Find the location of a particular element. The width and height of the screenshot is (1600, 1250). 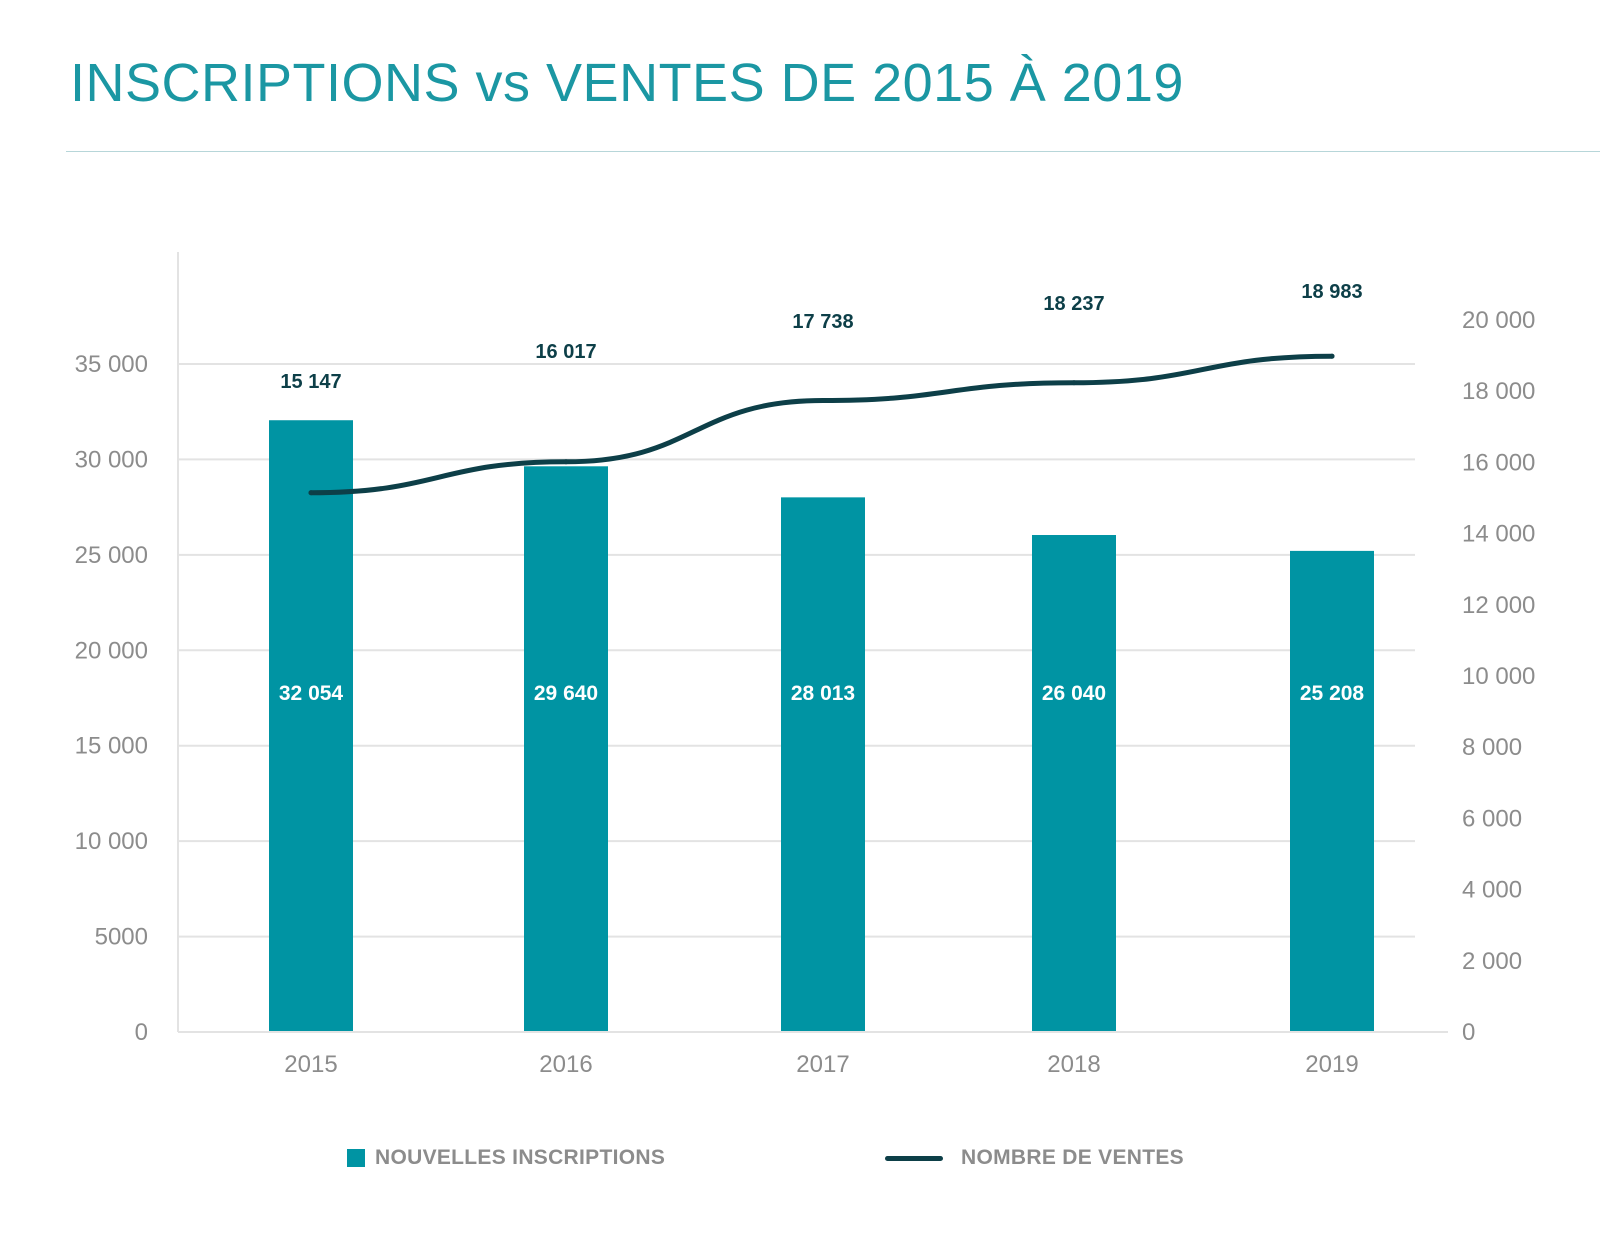

legend-item-bars: NOUVELLES INSCRIPTIONS is located at coordinates (506, 1158).